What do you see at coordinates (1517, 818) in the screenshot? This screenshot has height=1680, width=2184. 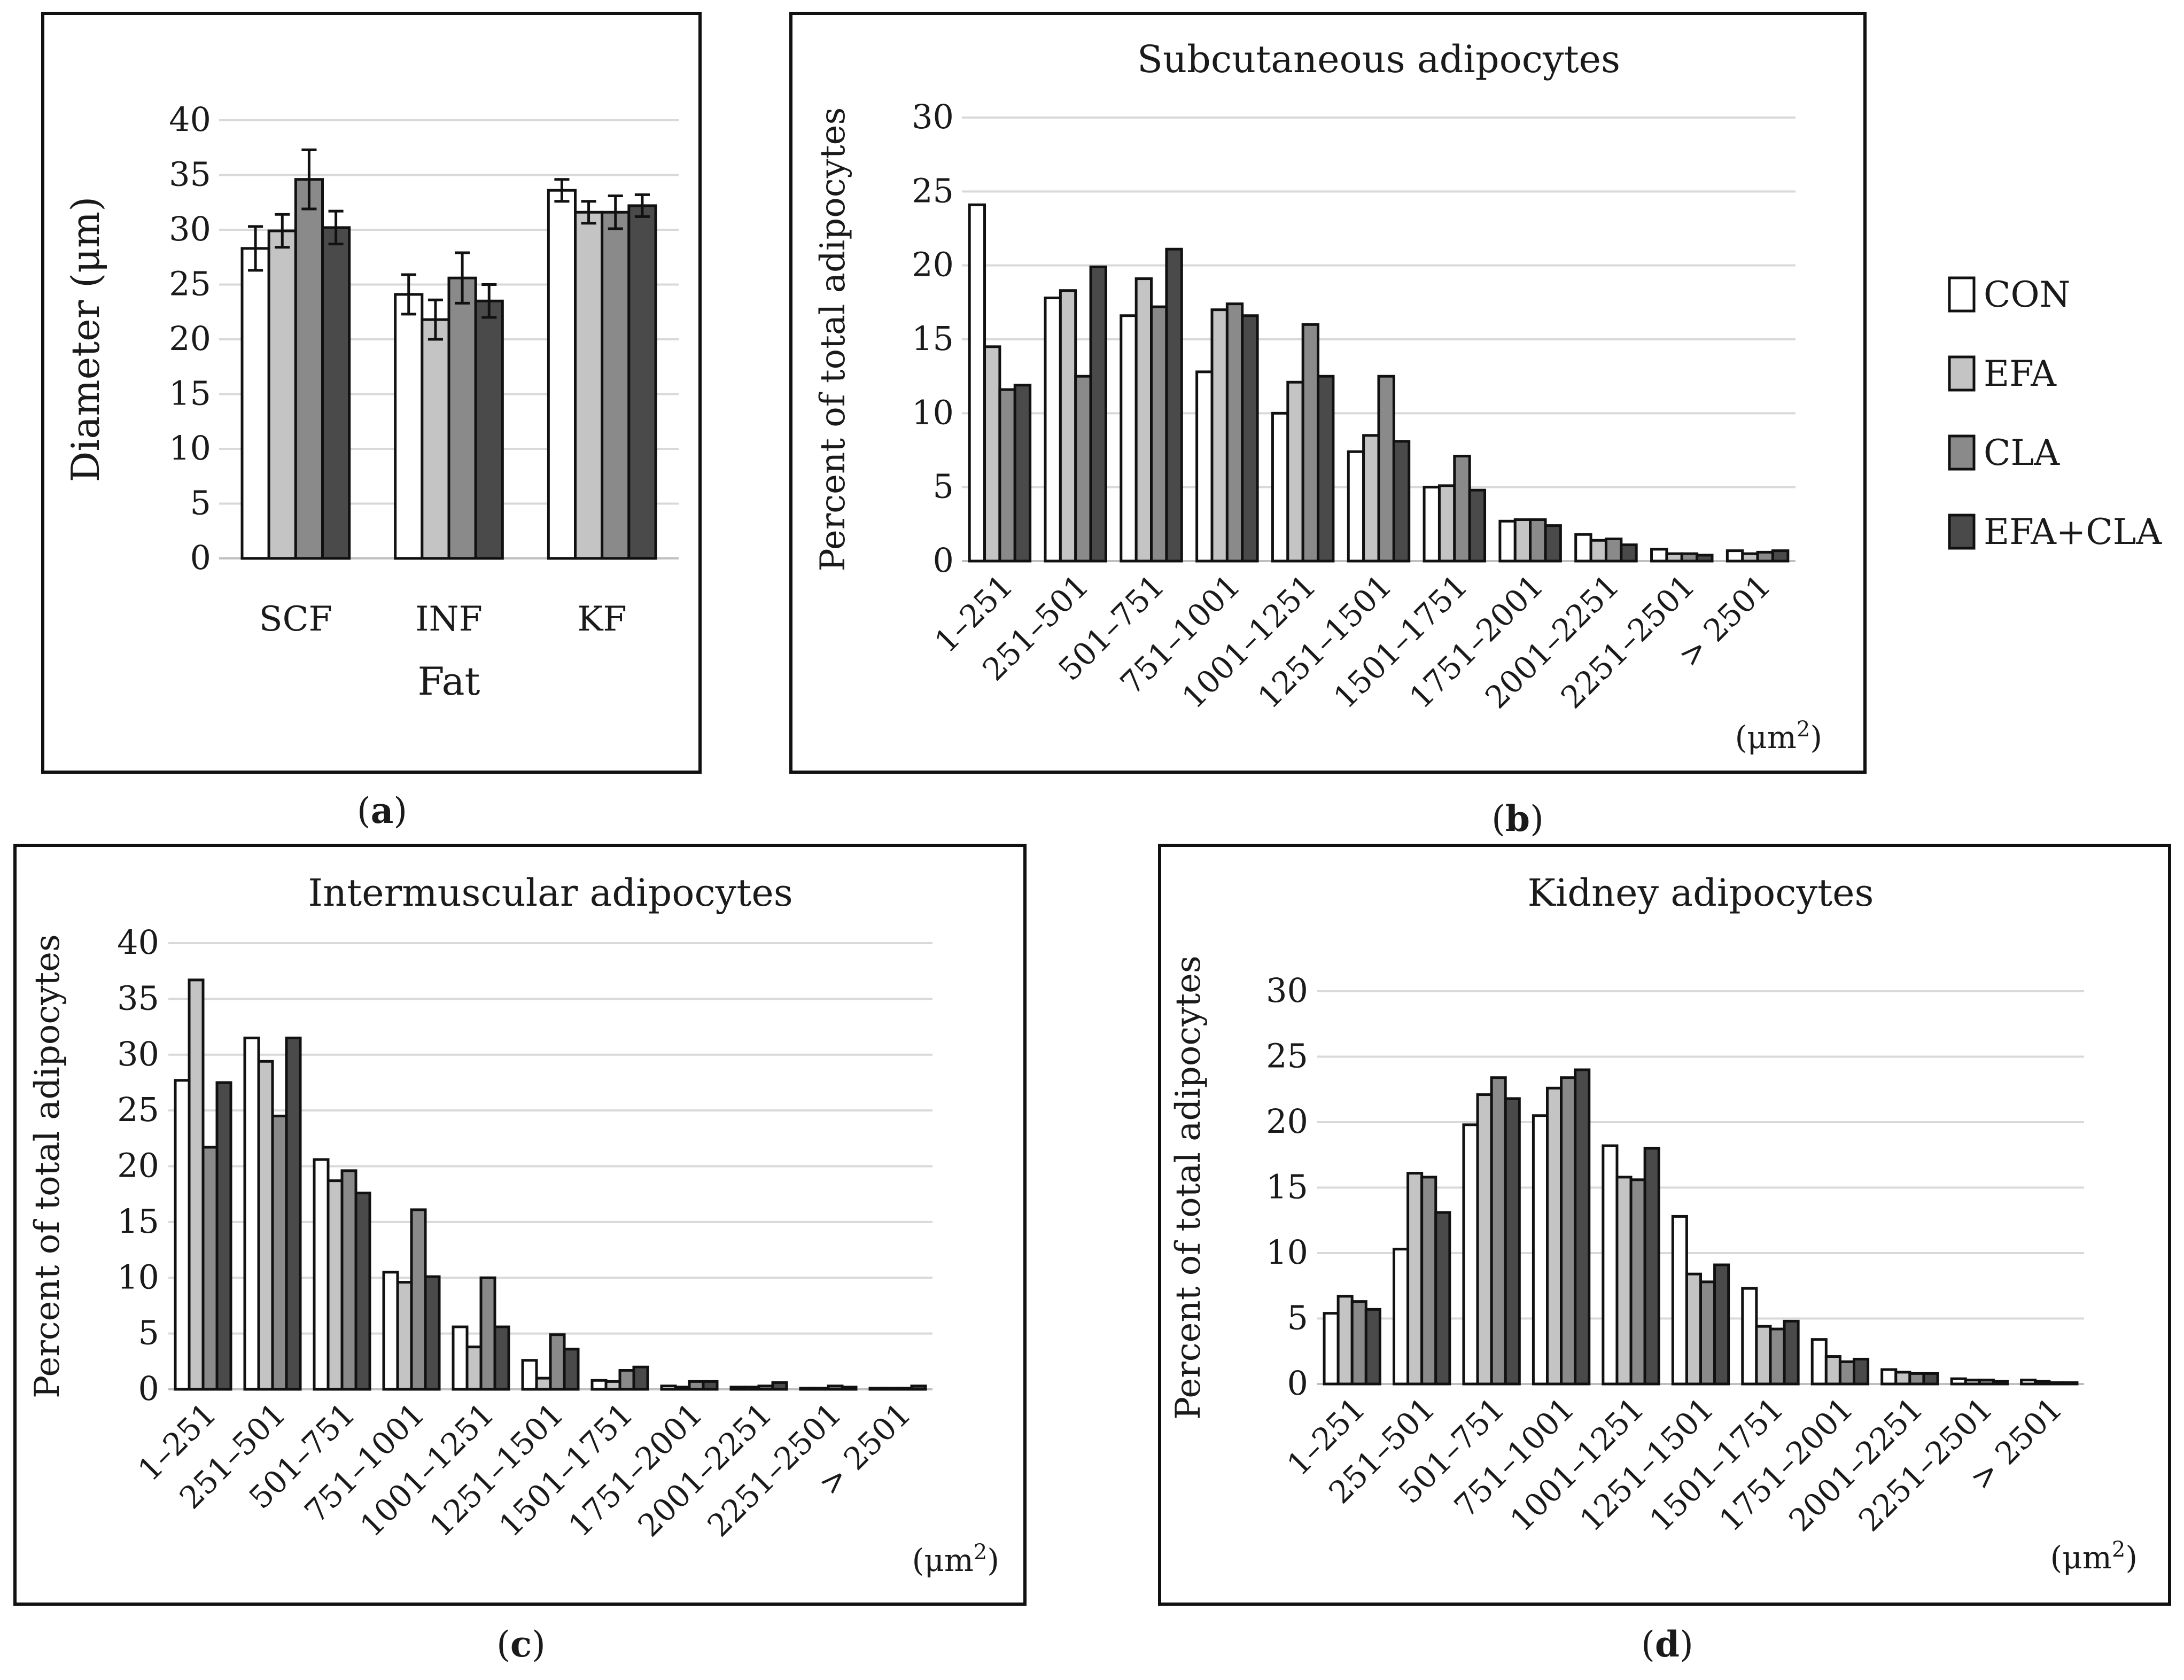 I see `panel-caption: (b)` at bounding box center [1517, 818].